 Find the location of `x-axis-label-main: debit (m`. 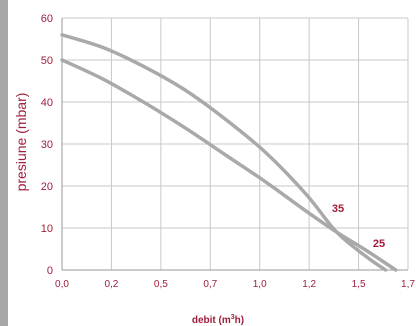

x-axis-label-main: debit (m is located at coordinates (211, 320).